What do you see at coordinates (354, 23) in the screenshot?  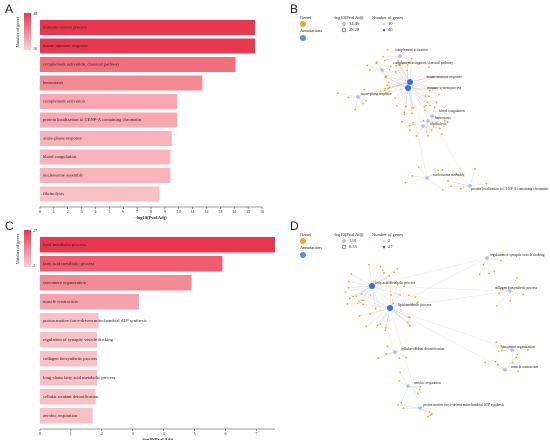 I see `legend-size-label: 14.46` at bounding box center [354, 23].